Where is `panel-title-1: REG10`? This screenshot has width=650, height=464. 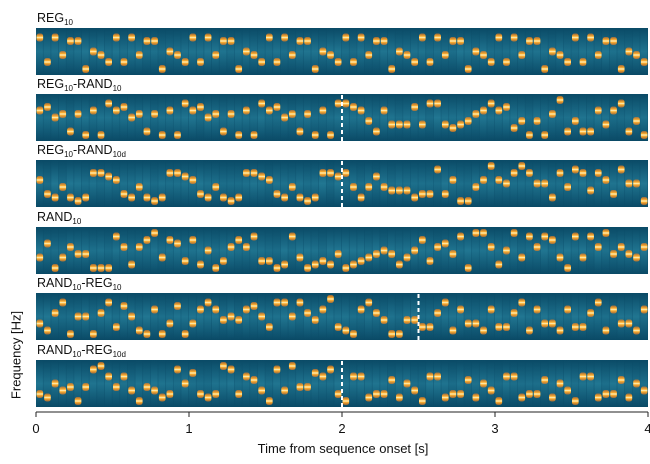 panel-title-1: REG10 is located at coordinates (55, 19).